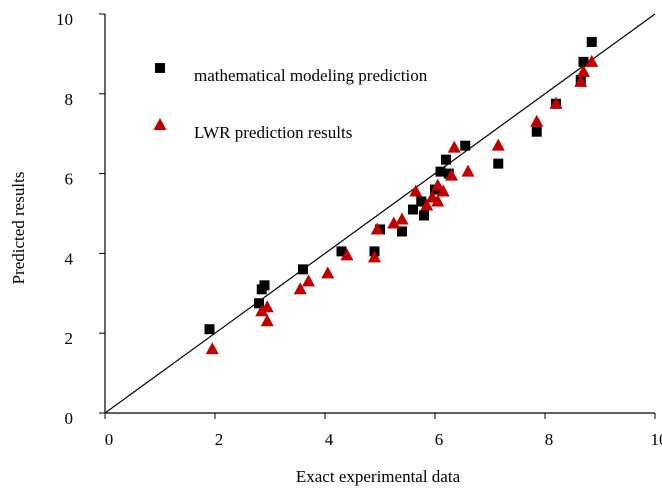 The width and height of the screenshot is (662, 488). Describe the element at coordinates (109, 439) in the screenshot. I see `x-tick-label: 0` at that location.